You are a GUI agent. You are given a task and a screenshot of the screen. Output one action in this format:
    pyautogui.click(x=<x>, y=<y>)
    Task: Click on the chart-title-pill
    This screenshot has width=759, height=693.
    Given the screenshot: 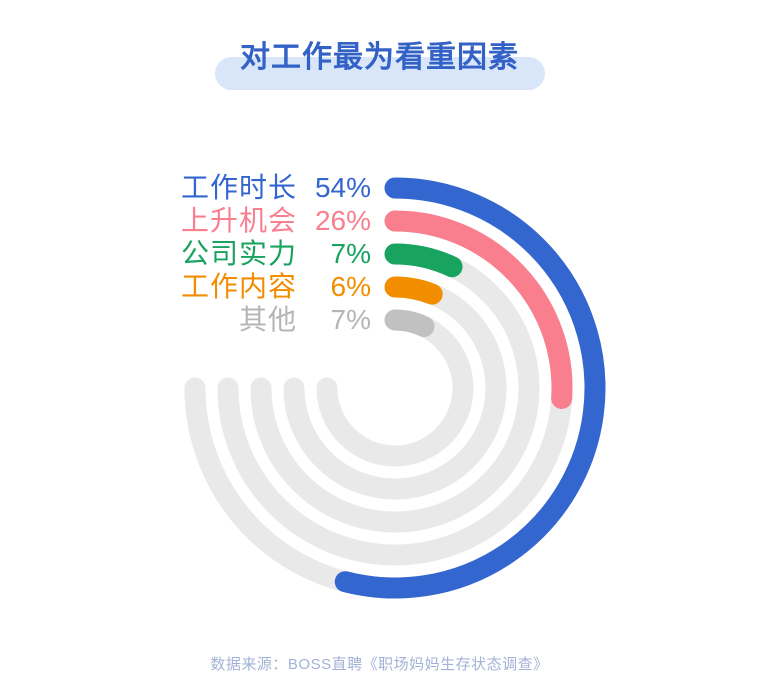 What is the action you would take?
    pyautogui.click(x=380, y=73)
    